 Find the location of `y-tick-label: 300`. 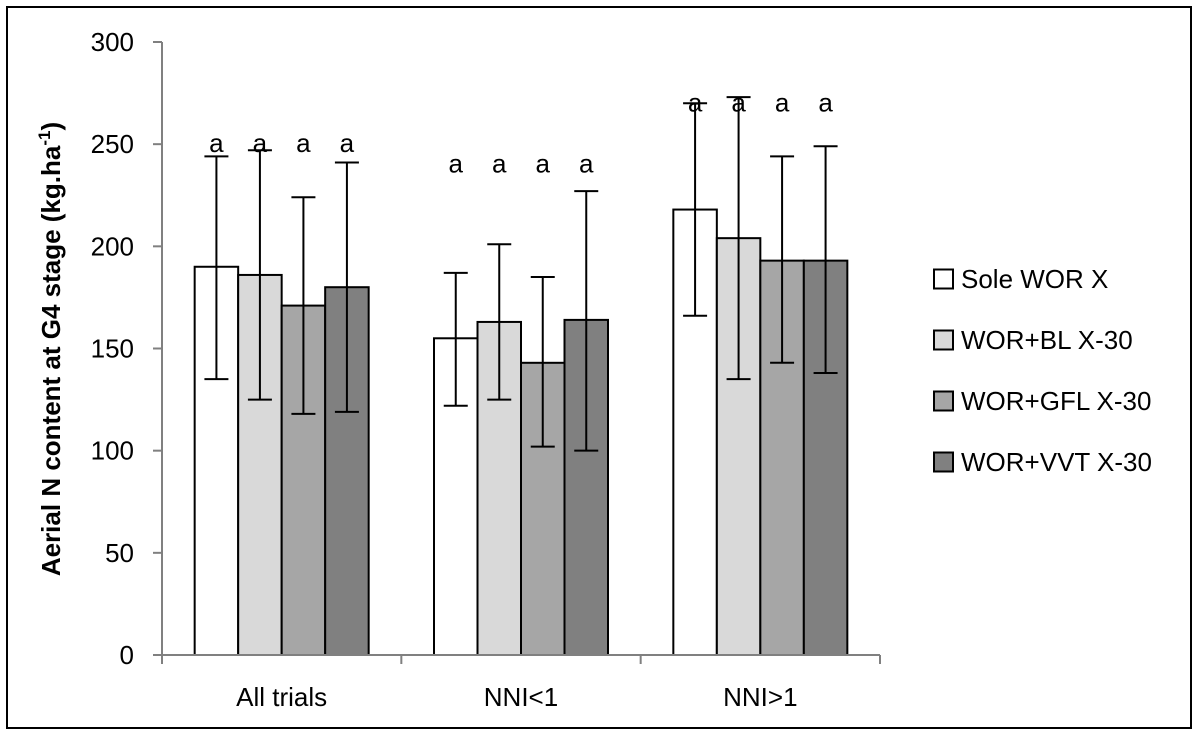

y-tick-label: 300 is located at coordinates (112, 42).